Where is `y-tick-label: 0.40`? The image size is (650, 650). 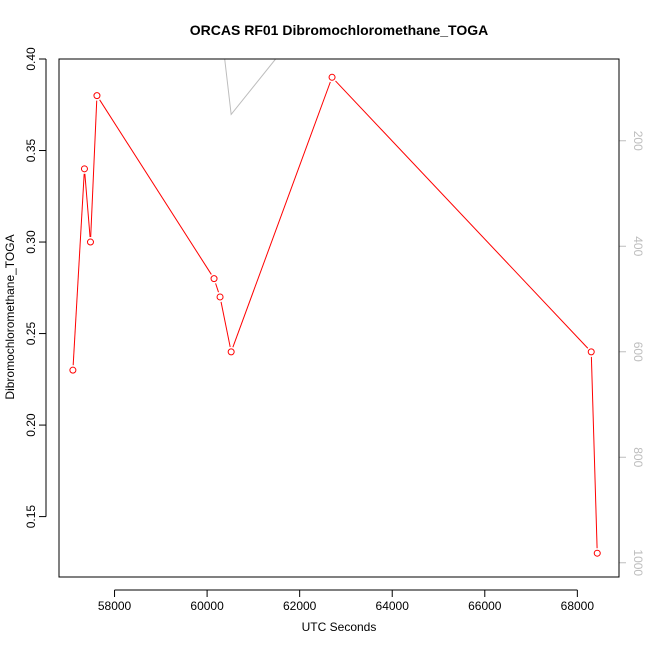
y-tick-label: 0.40 is located at coordinates (31, 59).